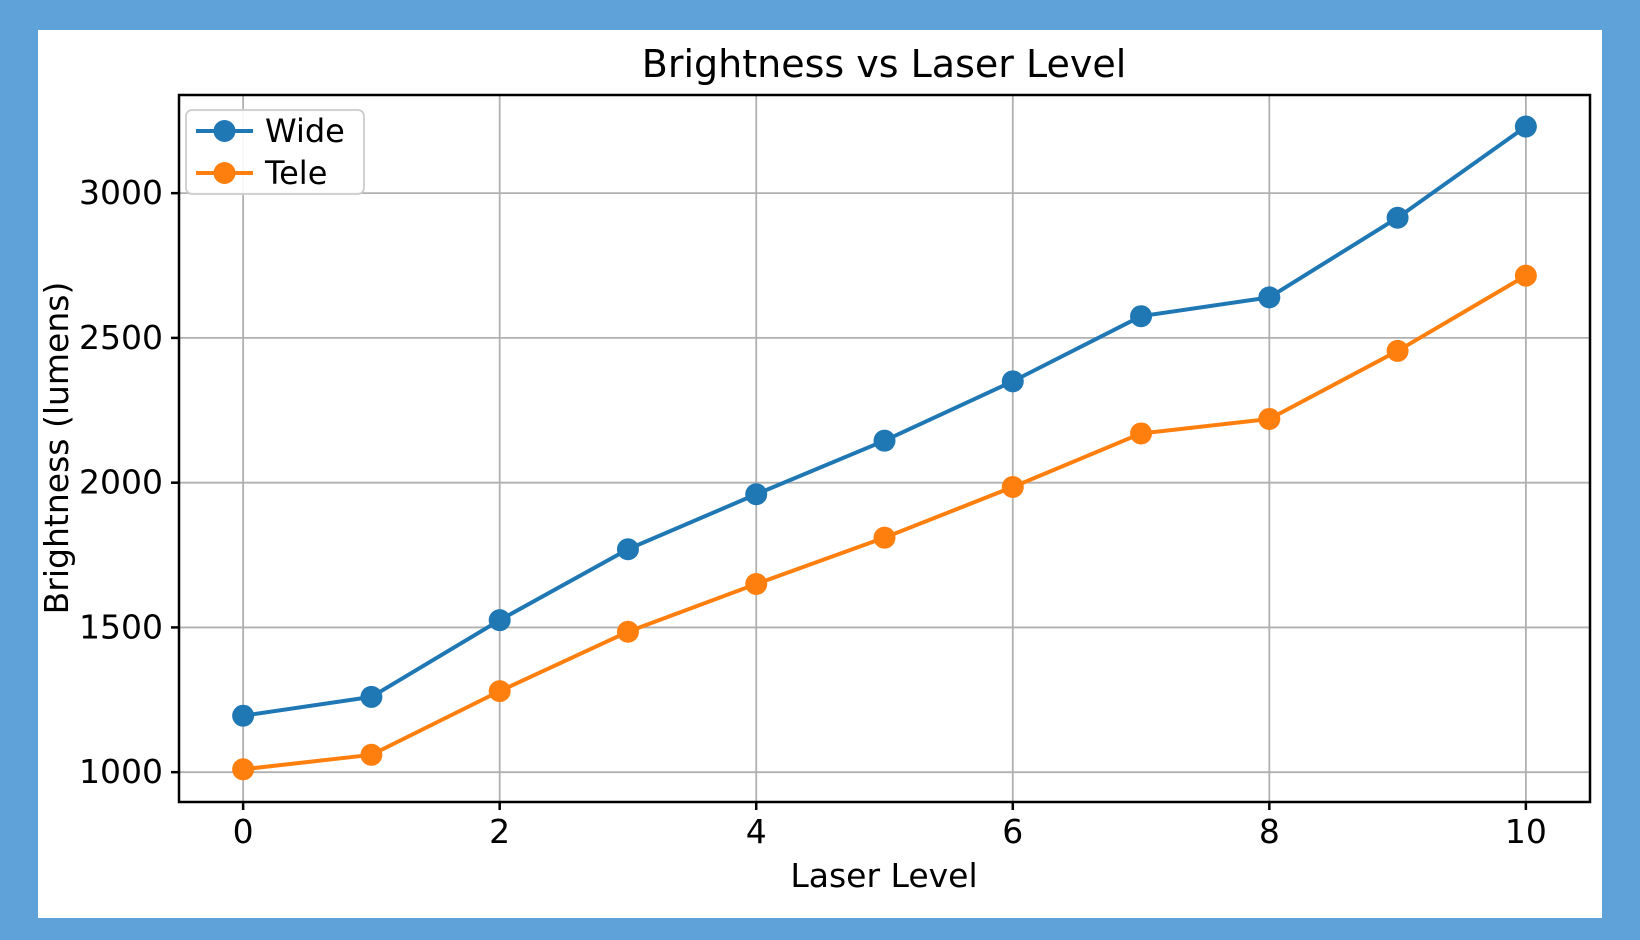 The image size is (1640, 940). What do you see at coordinates (224, 173) in the screenshot?
I see `legend-swatch-tele-marker` at bounding box center [224, 173].